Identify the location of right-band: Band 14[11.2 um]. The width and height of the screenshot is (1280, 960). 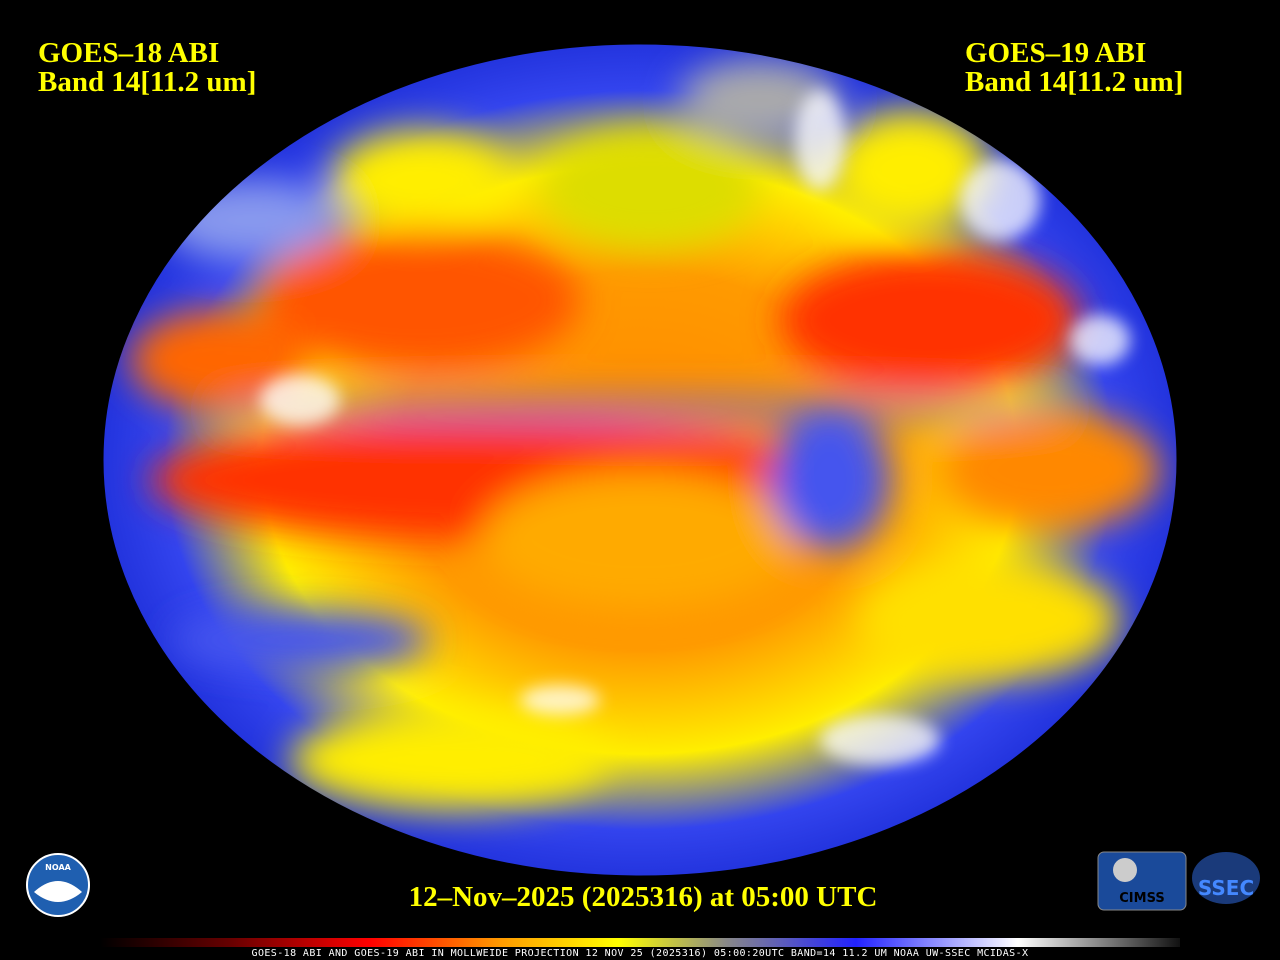
(1074, 82).